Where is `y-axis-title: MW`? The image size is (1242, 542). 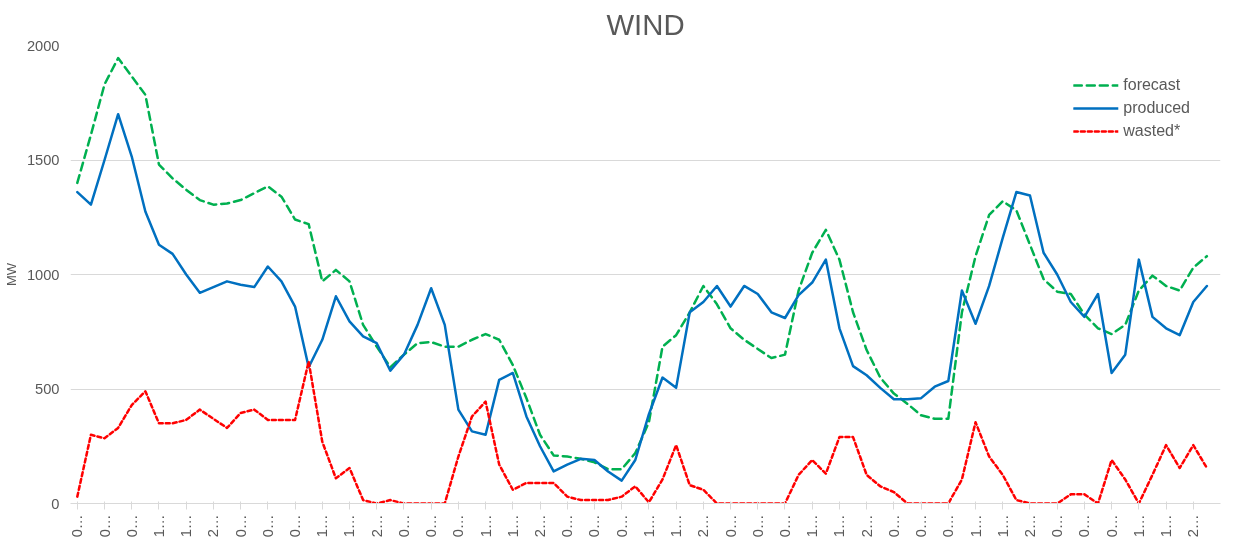
y-axis-title: MW is located at coordinates (11, 274).